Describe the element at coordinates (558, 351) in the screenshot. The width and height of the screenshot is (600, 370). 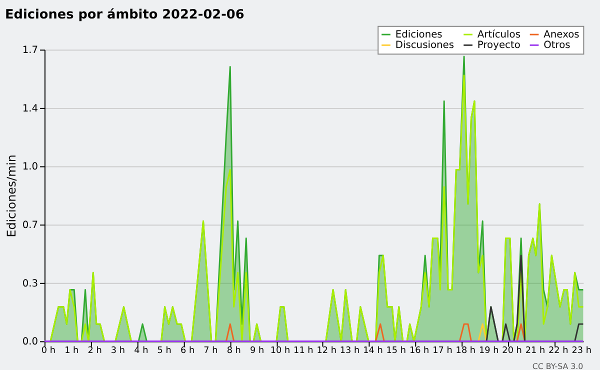
I see `x-tick-label: 22 h` at that location.